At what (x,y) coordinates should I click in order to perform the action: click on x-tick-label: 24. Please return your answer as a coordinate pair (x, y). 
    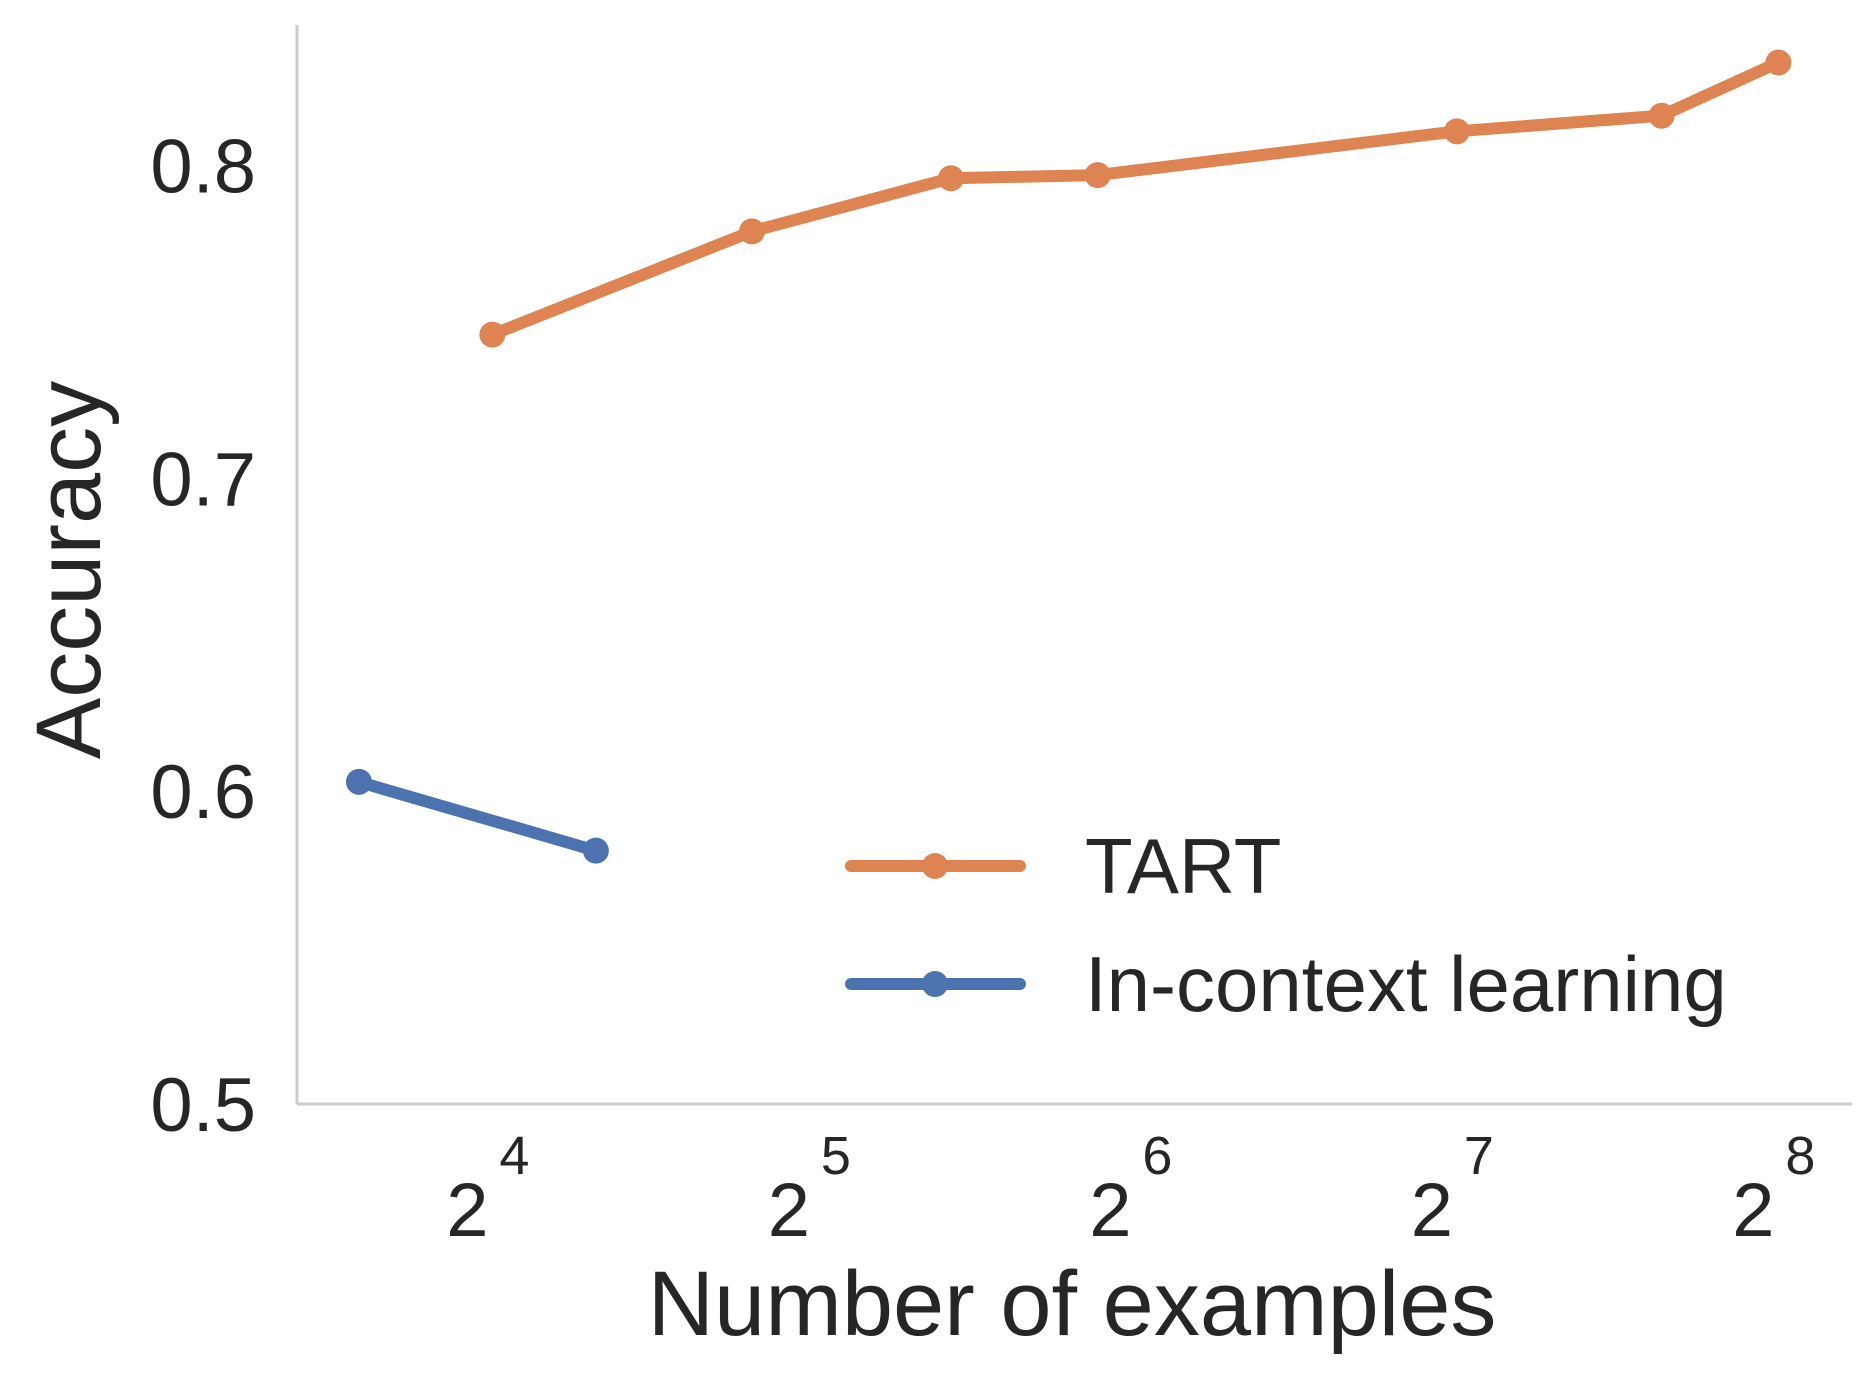
    Looking at the image, I should click on (487, 1189).